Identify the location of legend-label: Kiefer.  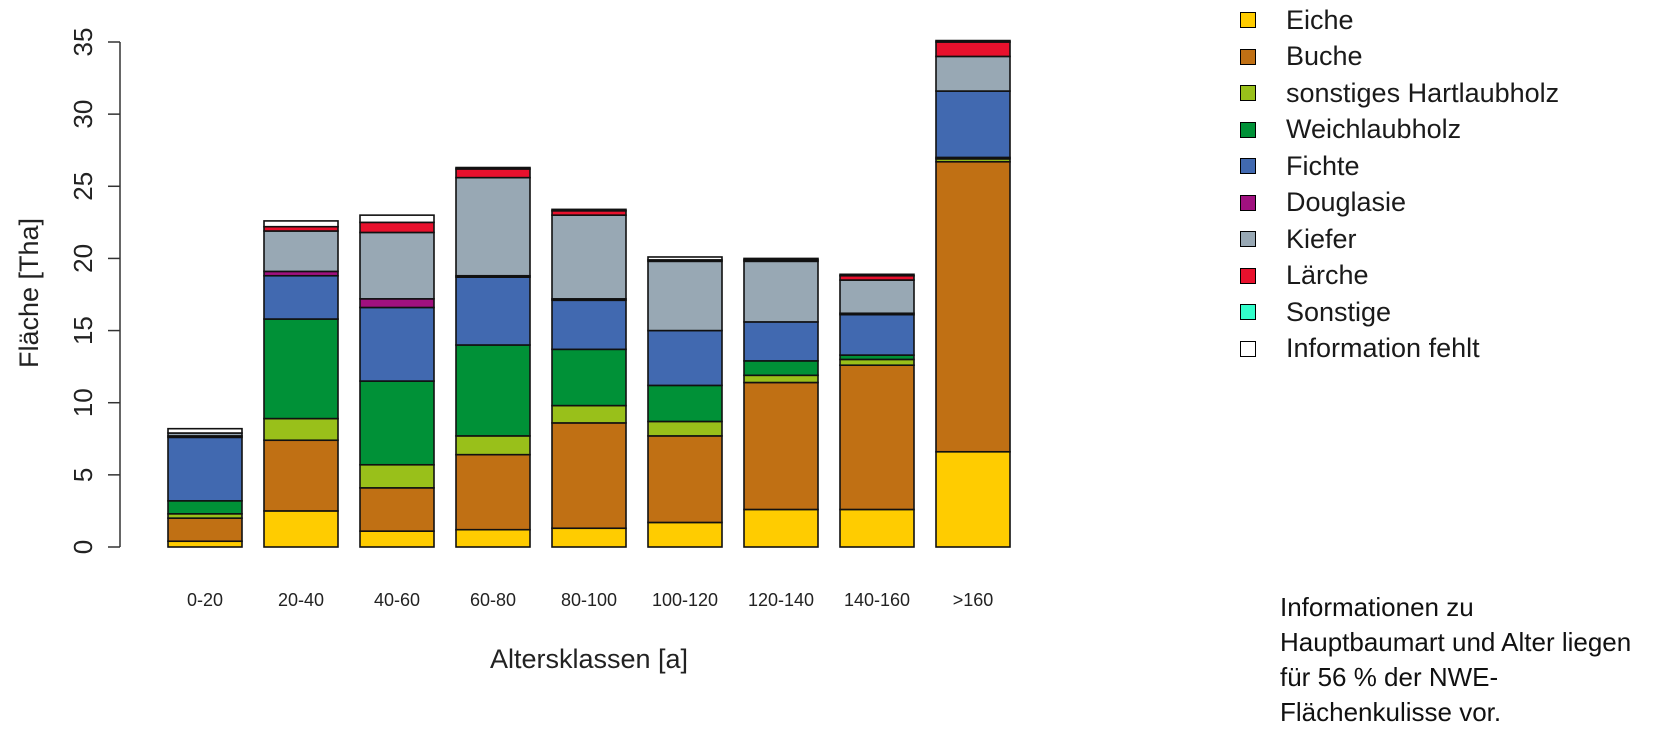
(1321, 238).